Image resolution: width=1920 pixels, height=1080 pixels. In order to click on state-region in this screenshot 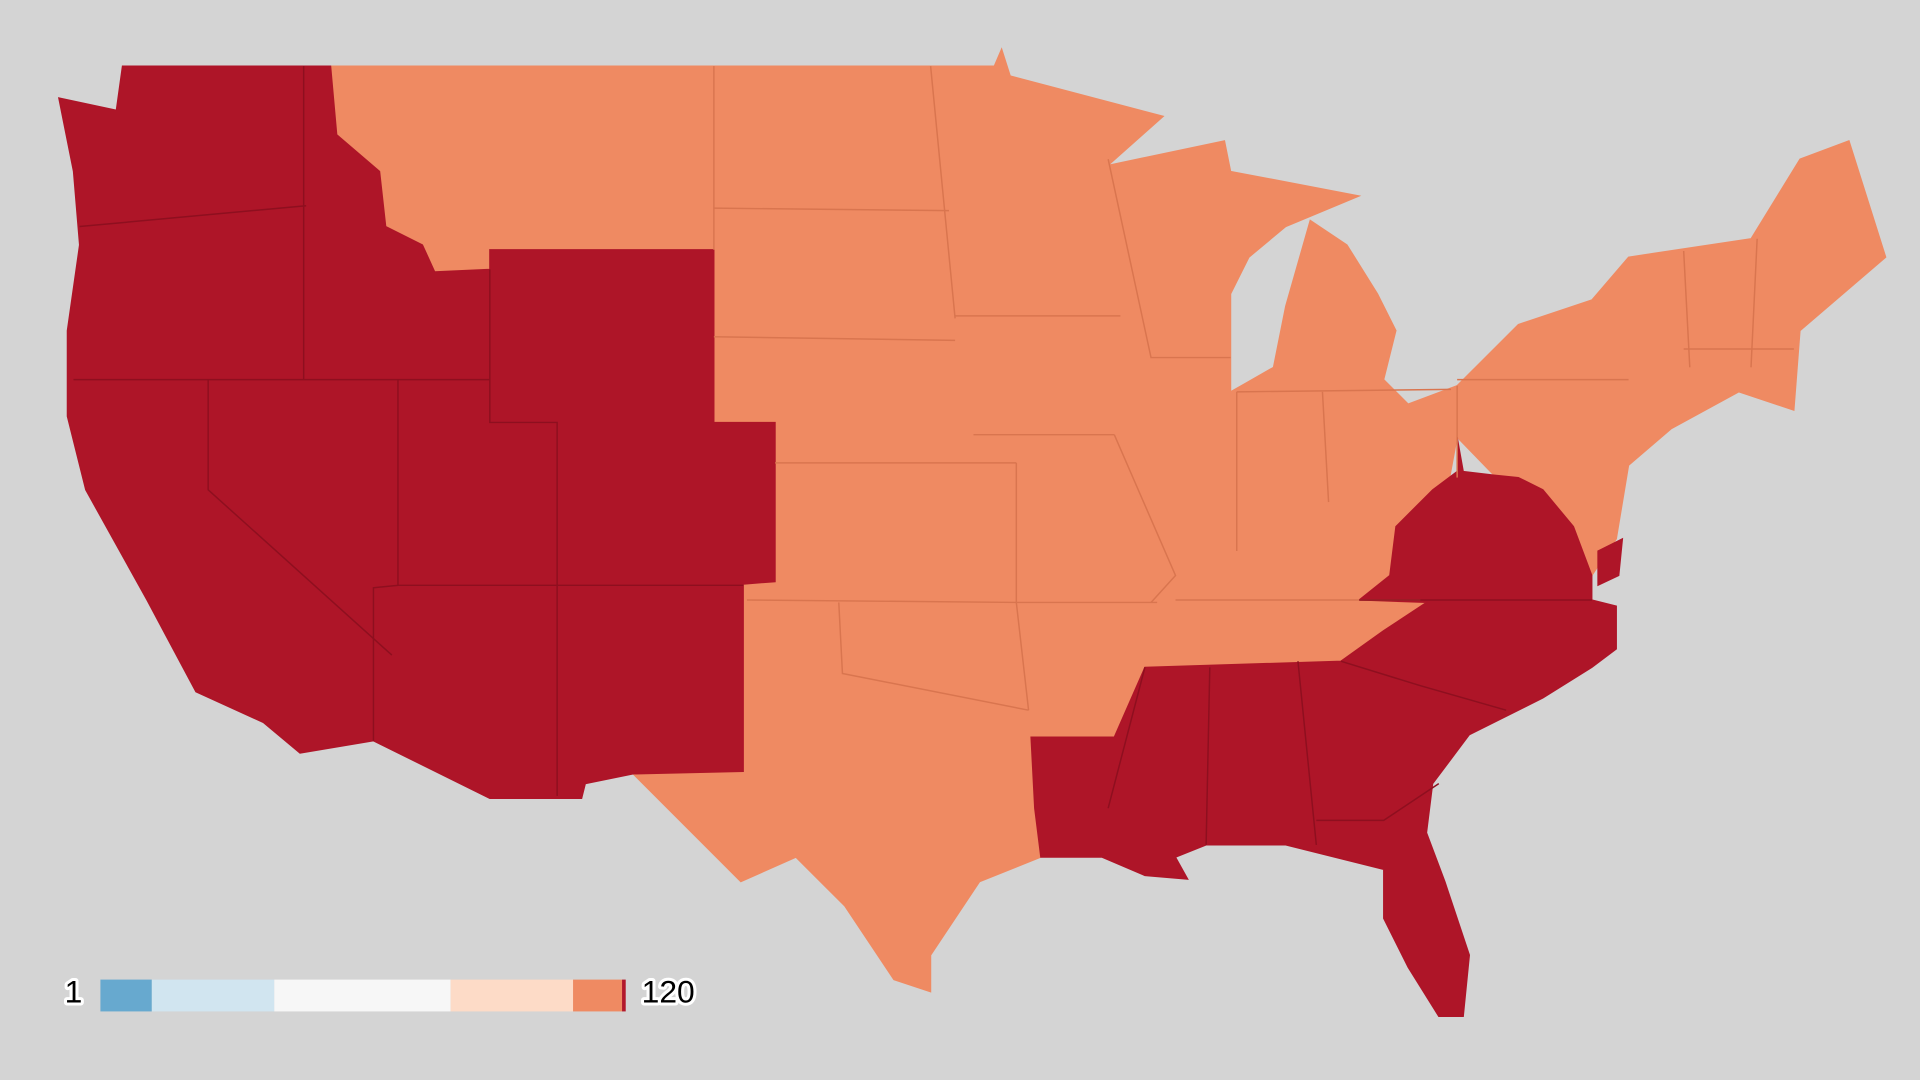, I will do `click(1610, 562)`.